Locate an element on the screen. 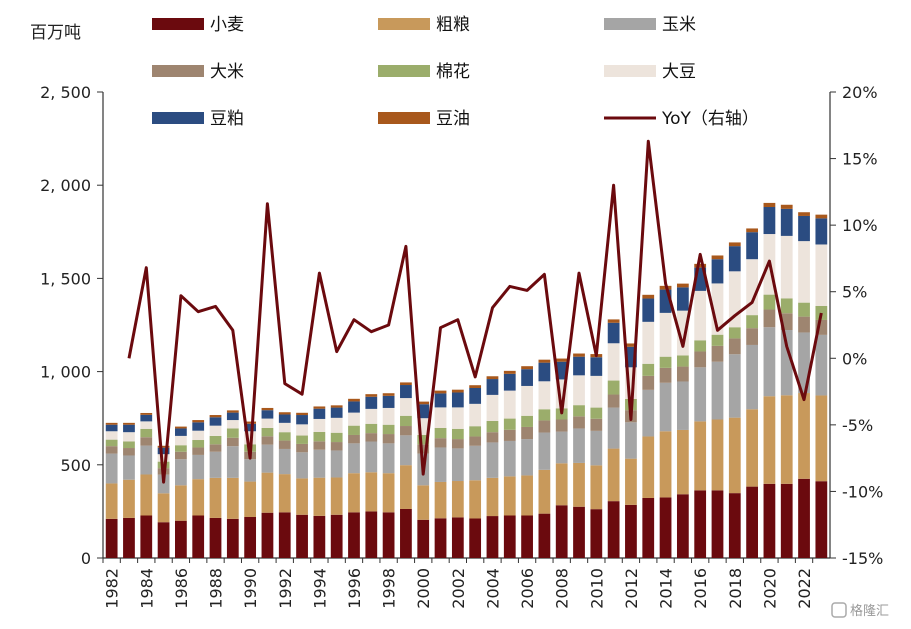 The width and height of the screenshot is (911, 629). x-tick-label: 1994 is located at coordinates (319, 588).